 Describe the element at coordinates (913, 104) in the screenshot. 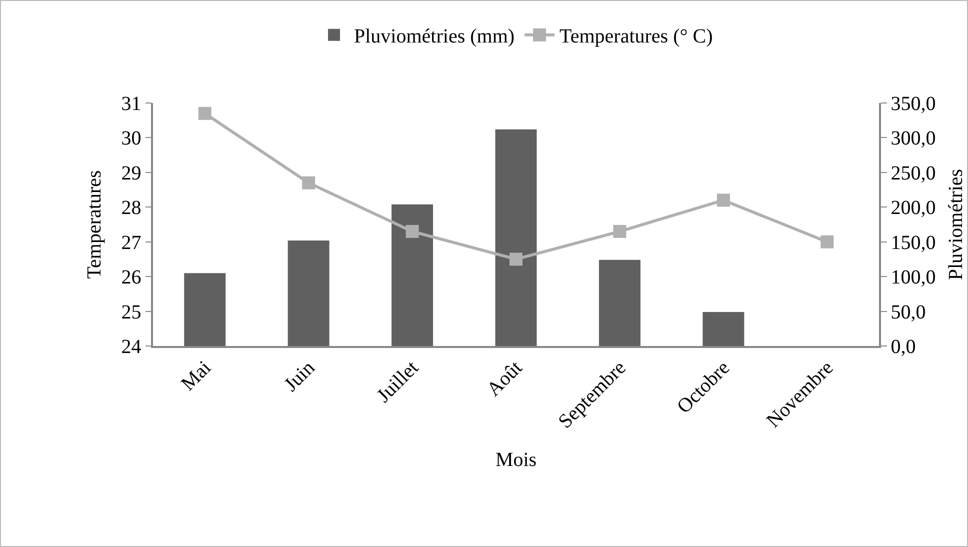

I see `y2-tick-label: 350,0` at that location.